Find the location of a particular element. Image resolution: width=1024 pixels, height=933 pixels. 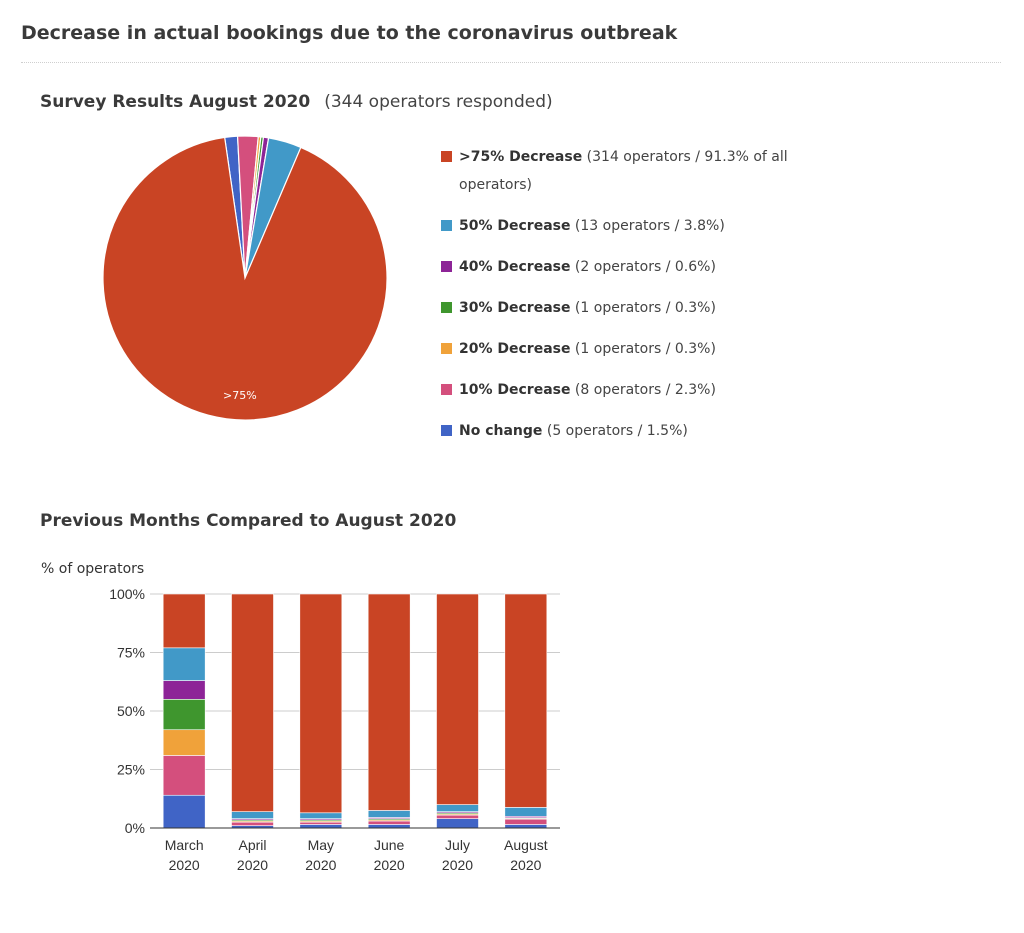

bar-segment-july-no-change is located at coordinates (457, 823).